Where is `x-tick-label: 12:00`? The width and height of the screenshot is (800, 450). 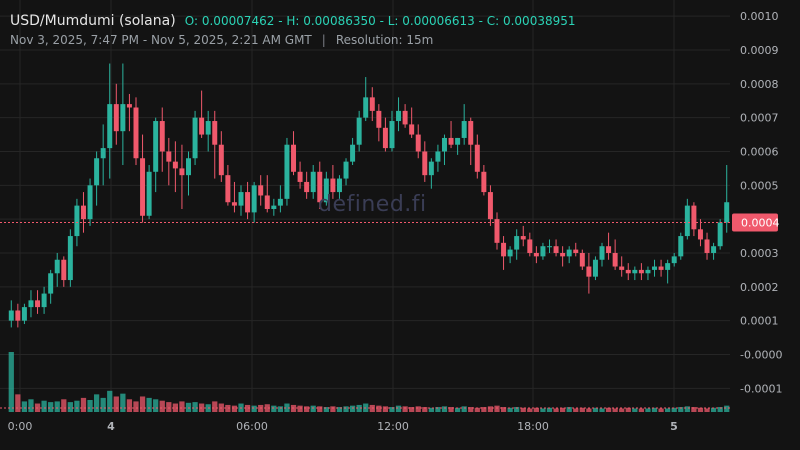 x-tick-label: 12:00 is located at coordinates (393, 426).